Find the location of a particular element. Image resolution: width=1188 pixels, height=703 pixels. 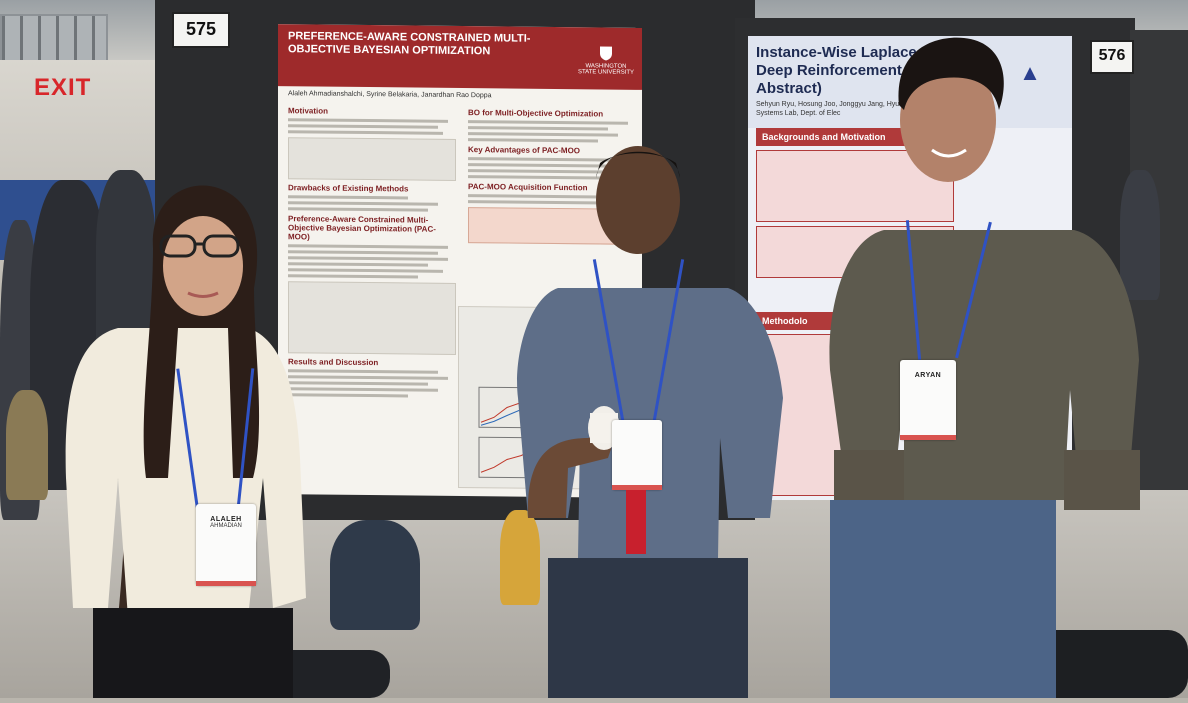

shield-icon is located at coordinates (606, 53).